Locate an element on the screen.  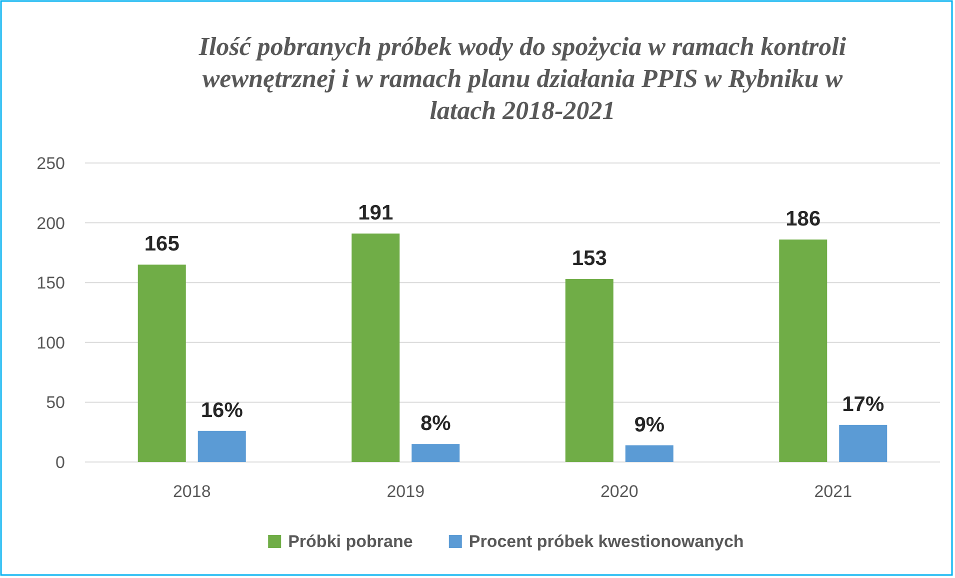
annotation: 8% is located at coordinates (436, 424).